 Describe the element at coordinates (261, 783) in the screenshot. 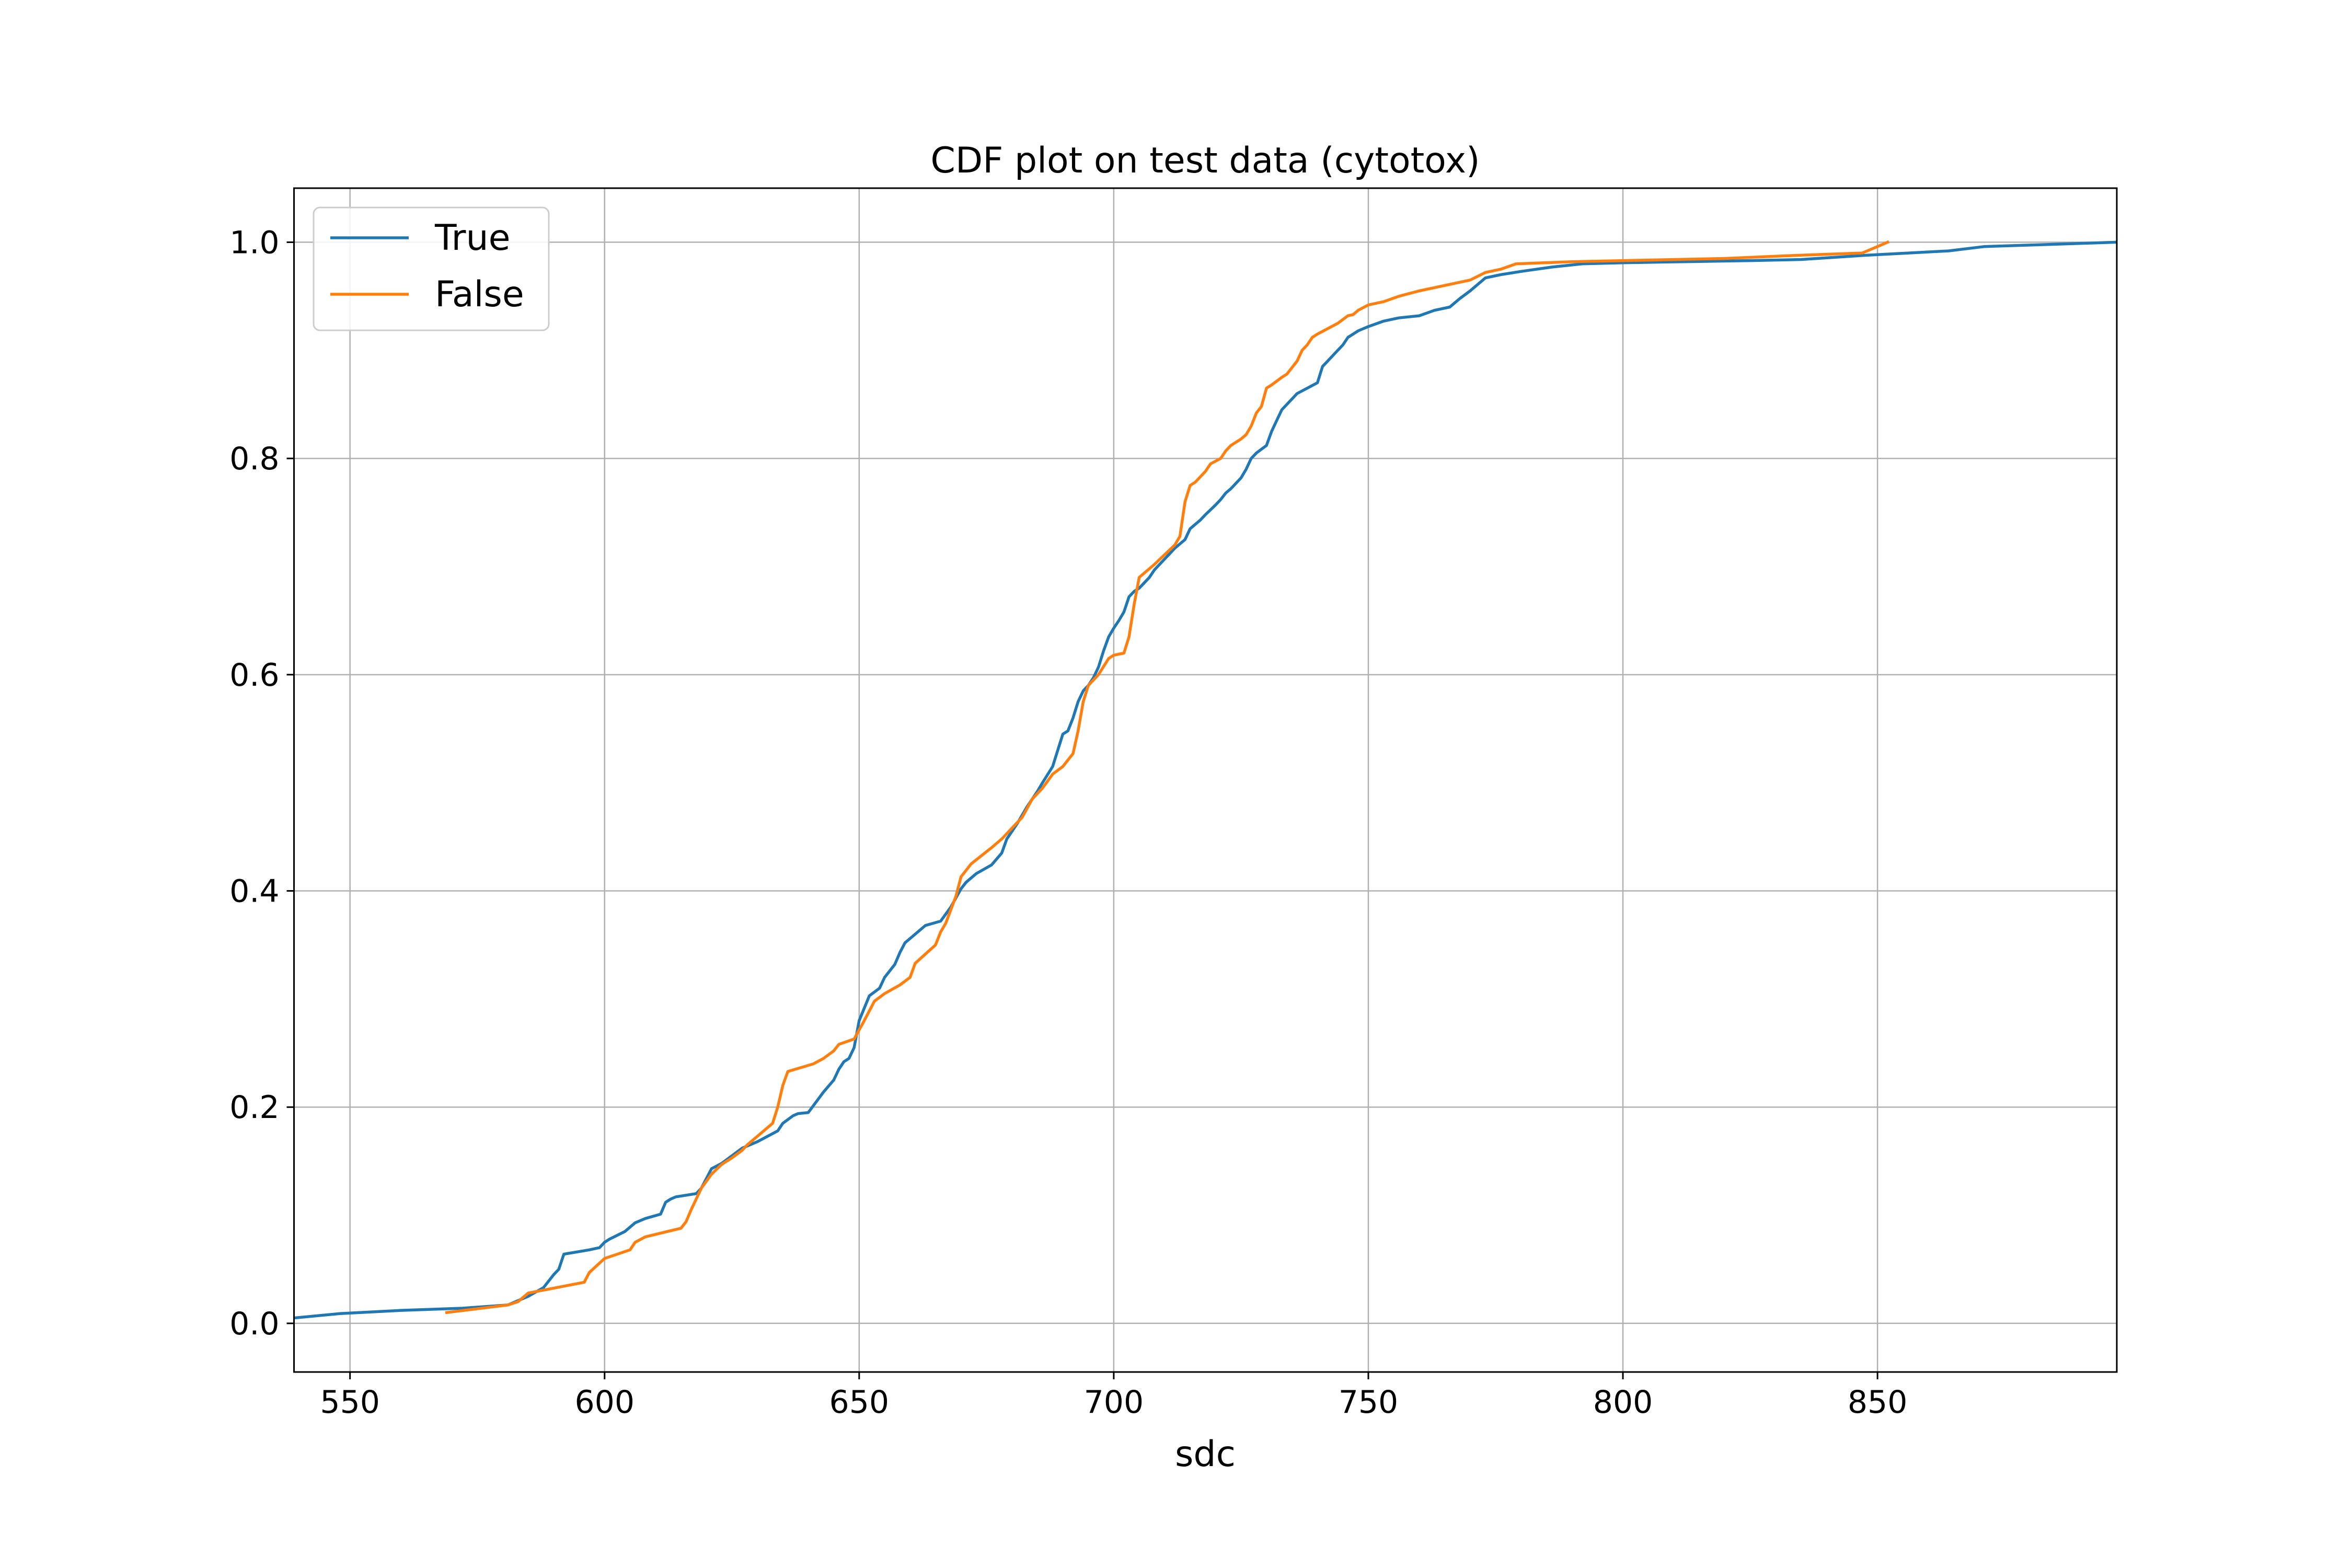

I see `y-axis-ticks: 0.0 0.2 0.4 0.6 0.8 1.0` at that location.